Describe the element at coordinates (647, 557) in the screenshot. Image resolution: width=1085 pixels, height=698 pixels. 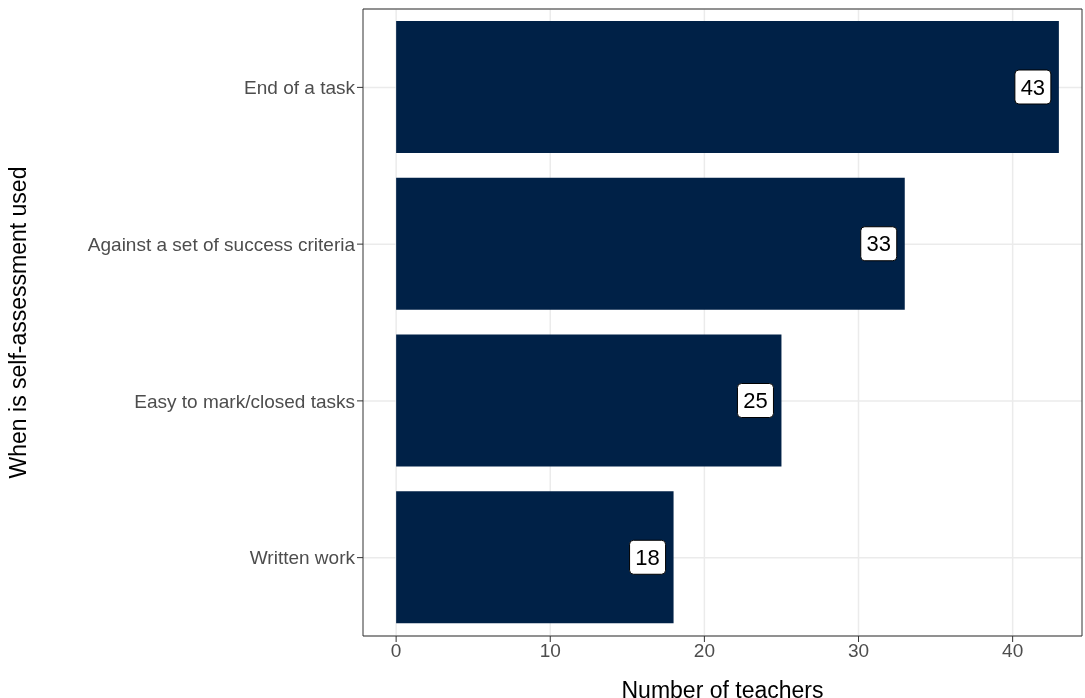
I see `data-label: 18` at that location.